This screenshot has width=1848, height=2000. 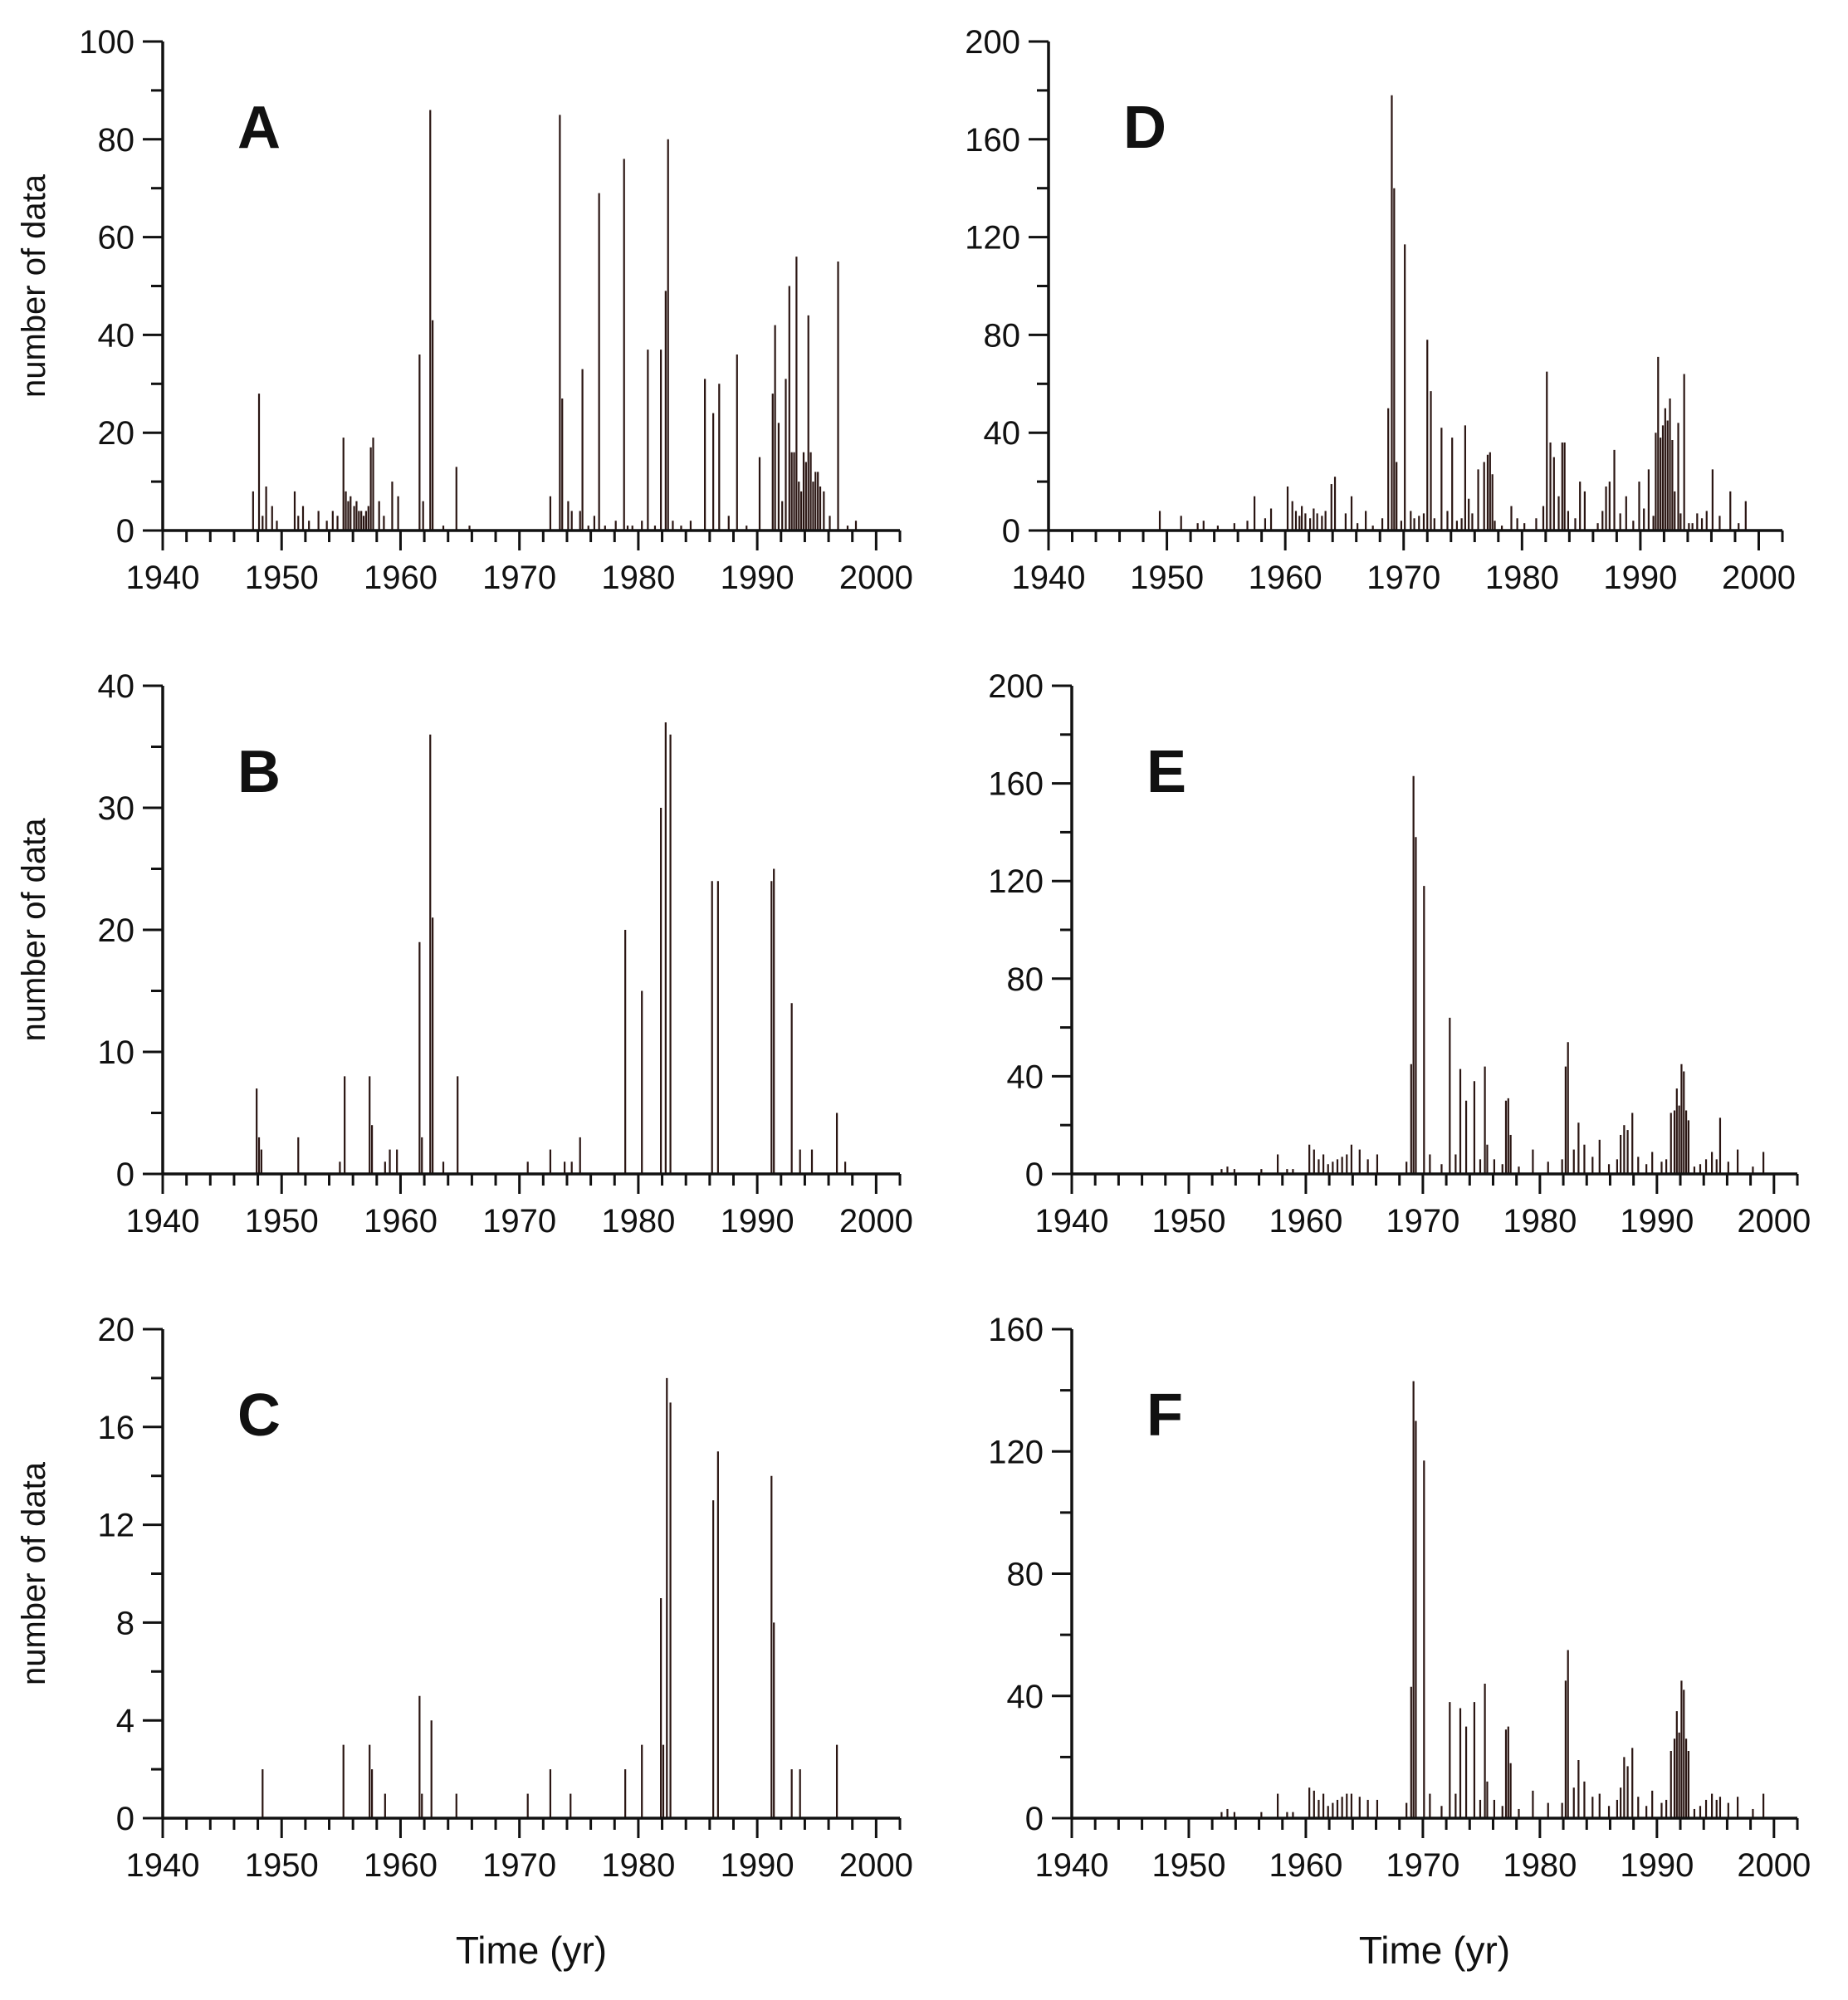 I want to click on panel-letter: B, so click(x=259, y=772).